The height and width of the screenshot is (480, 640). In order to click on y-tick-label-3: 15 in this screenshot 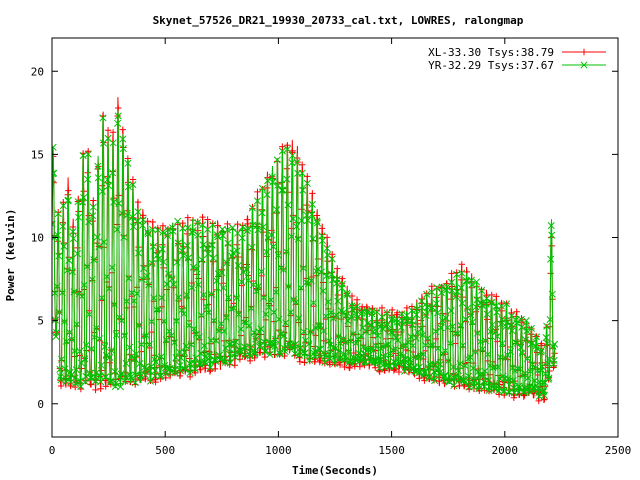, I will do `click(37, 154)`.